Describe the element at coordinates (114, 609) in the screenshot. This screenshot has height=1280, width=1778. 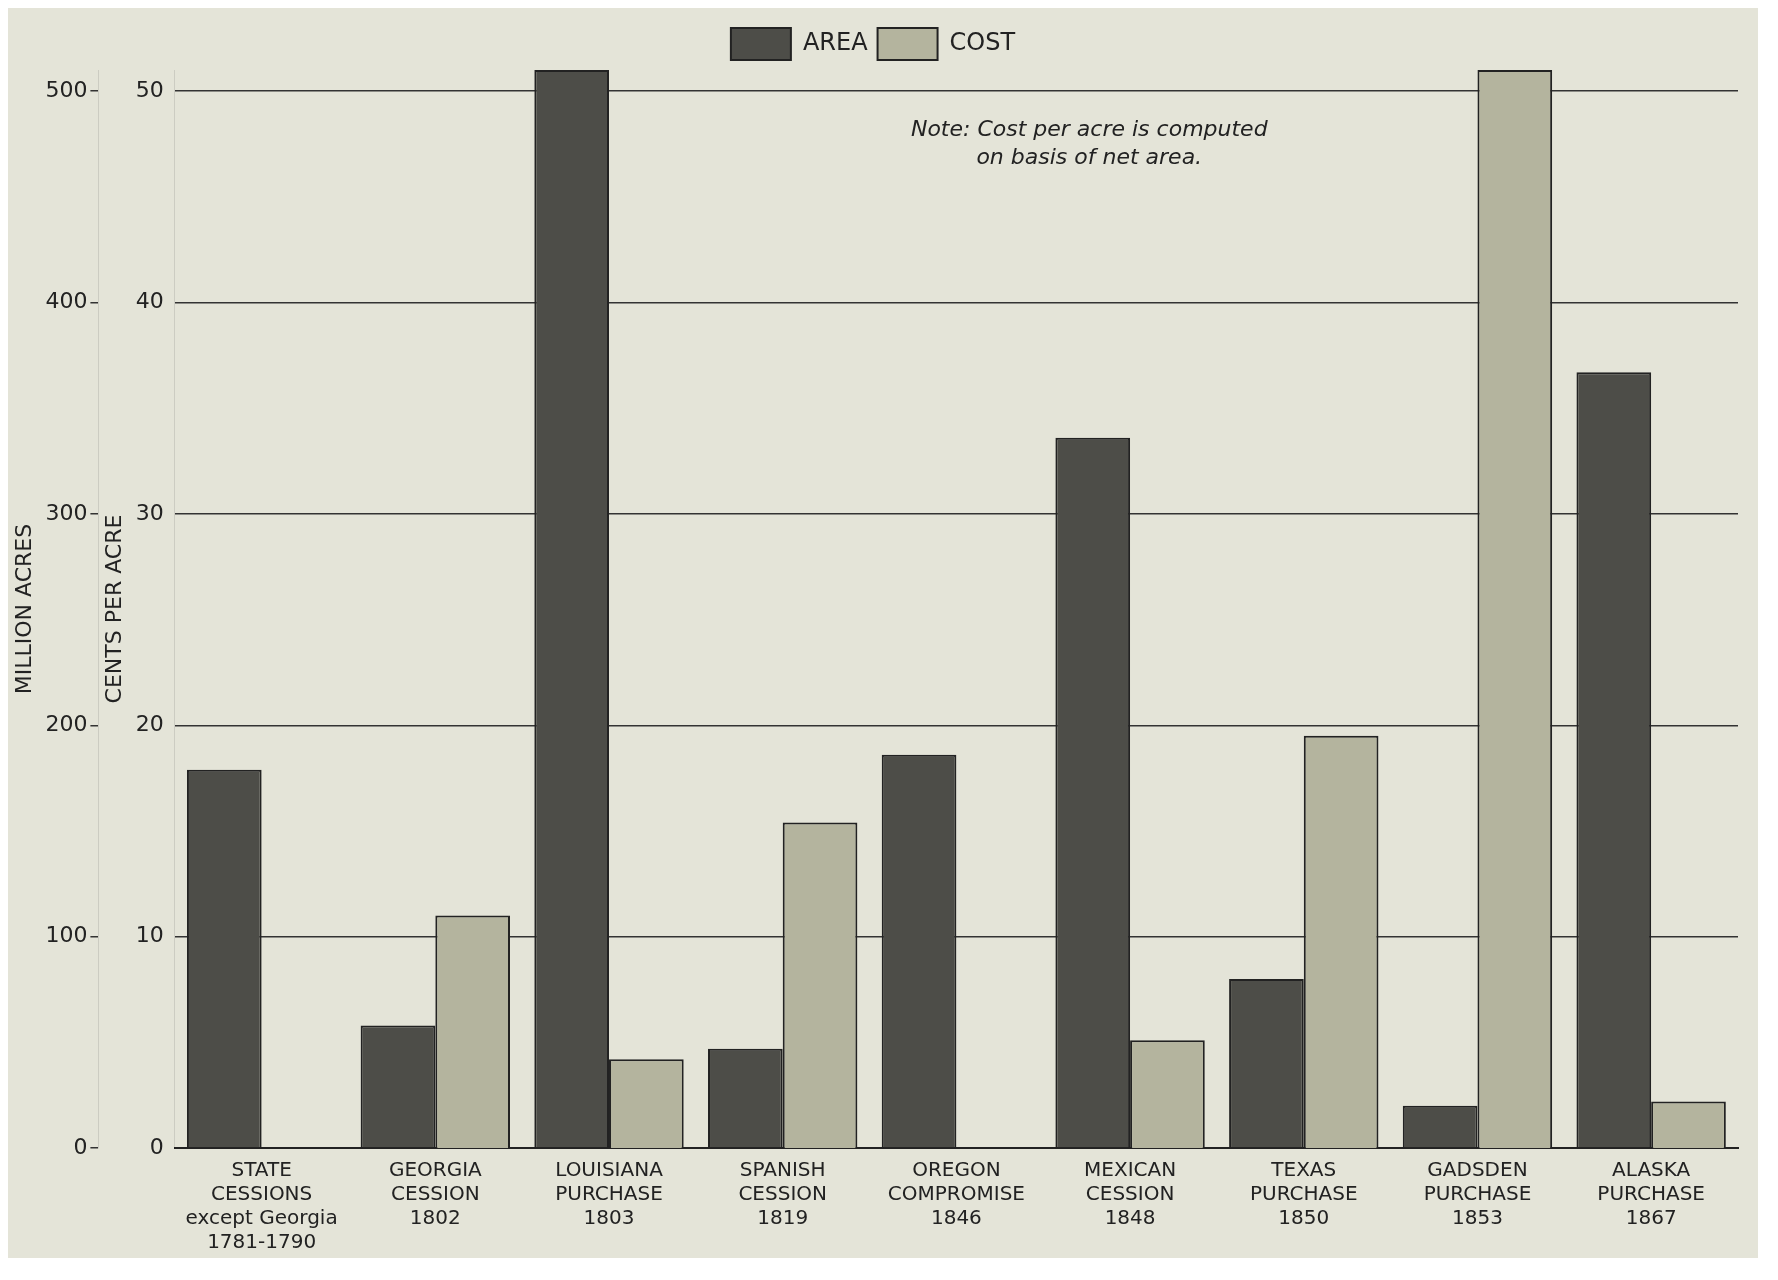
I see `y2-axis-title: CENTS PER ACRE` at that location.